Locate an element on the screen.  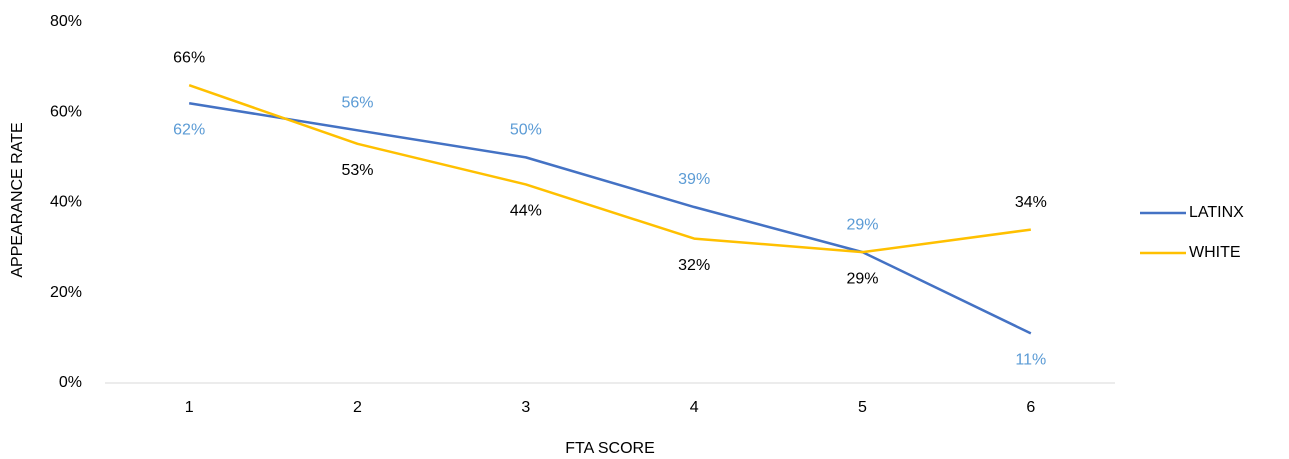
y-axis-title: APPEARANCE RATE is located at coordinates (17, 199).